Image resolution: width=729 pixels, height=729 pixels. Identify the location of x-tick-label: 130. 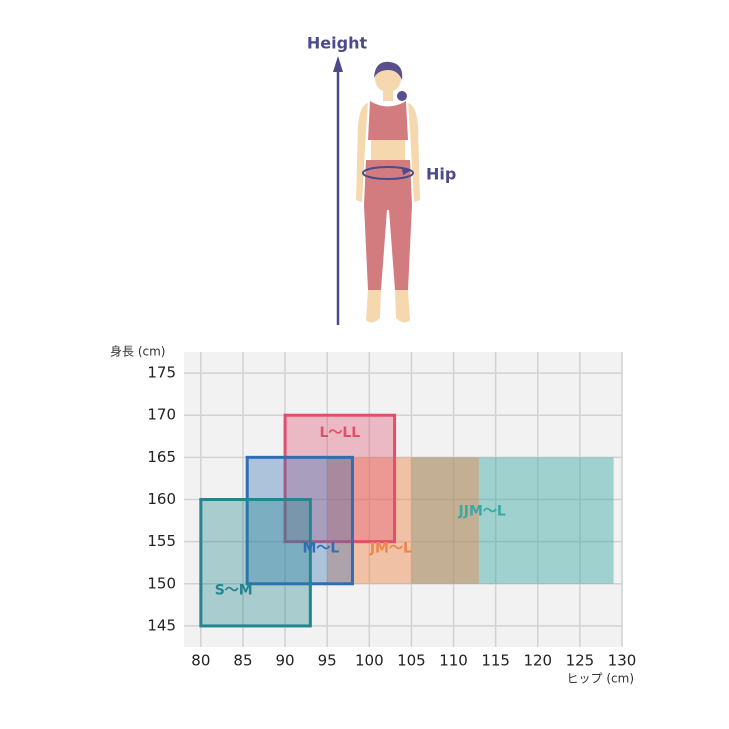
(622, 661).